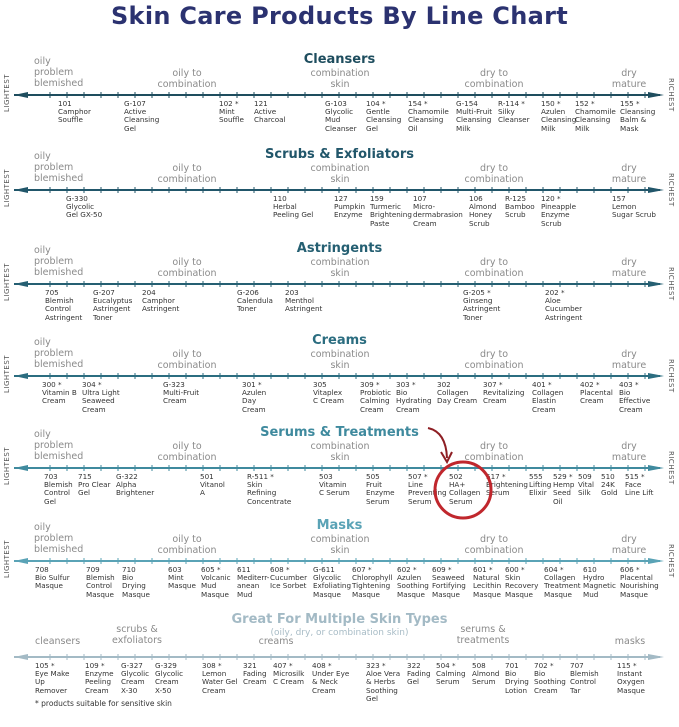 The height and width of the screenshot is (727, 679). Describe the element at coordinates (585, 476) in the screenshot. I see `product-code: 509` at that location.